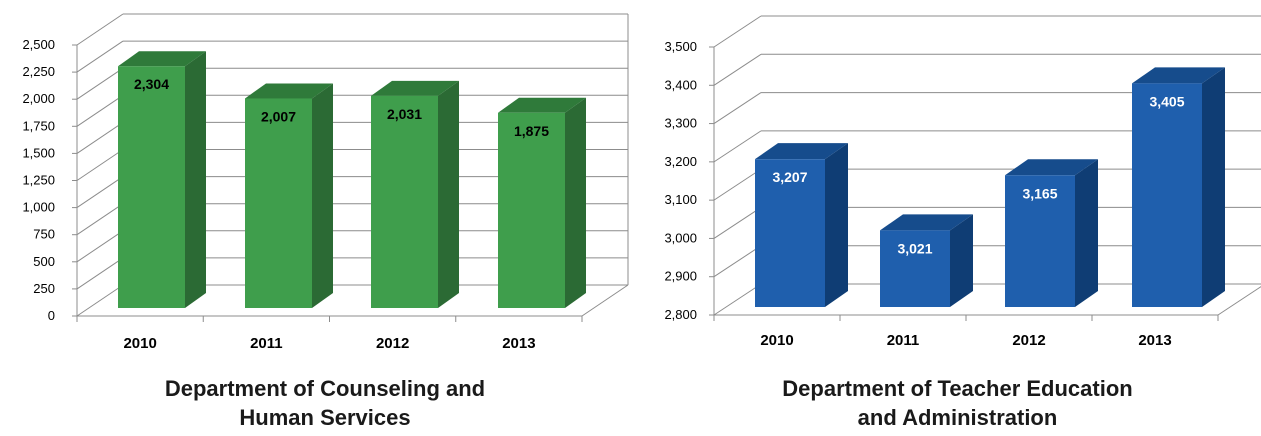 This screenshot has height=436, width=1261. Describe the element at coordinates (680, 199) in the screenshot. I see `y-tick-label: 3,100` at that location.